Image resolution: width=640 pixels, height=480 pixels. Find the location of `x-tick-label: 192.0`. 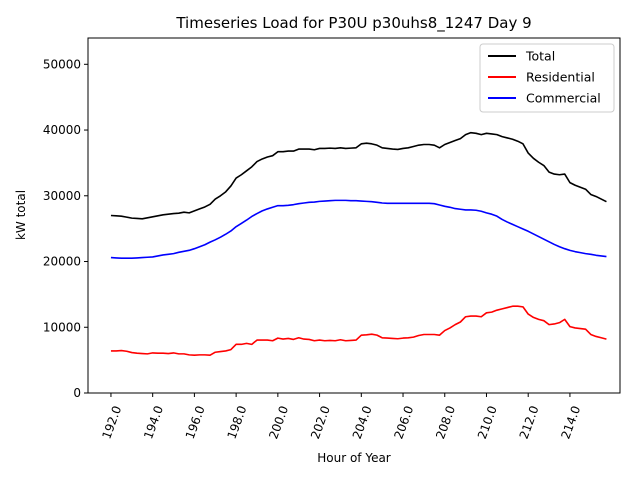

x-tick-label: 192.0 is located at coordinates (111, 422).